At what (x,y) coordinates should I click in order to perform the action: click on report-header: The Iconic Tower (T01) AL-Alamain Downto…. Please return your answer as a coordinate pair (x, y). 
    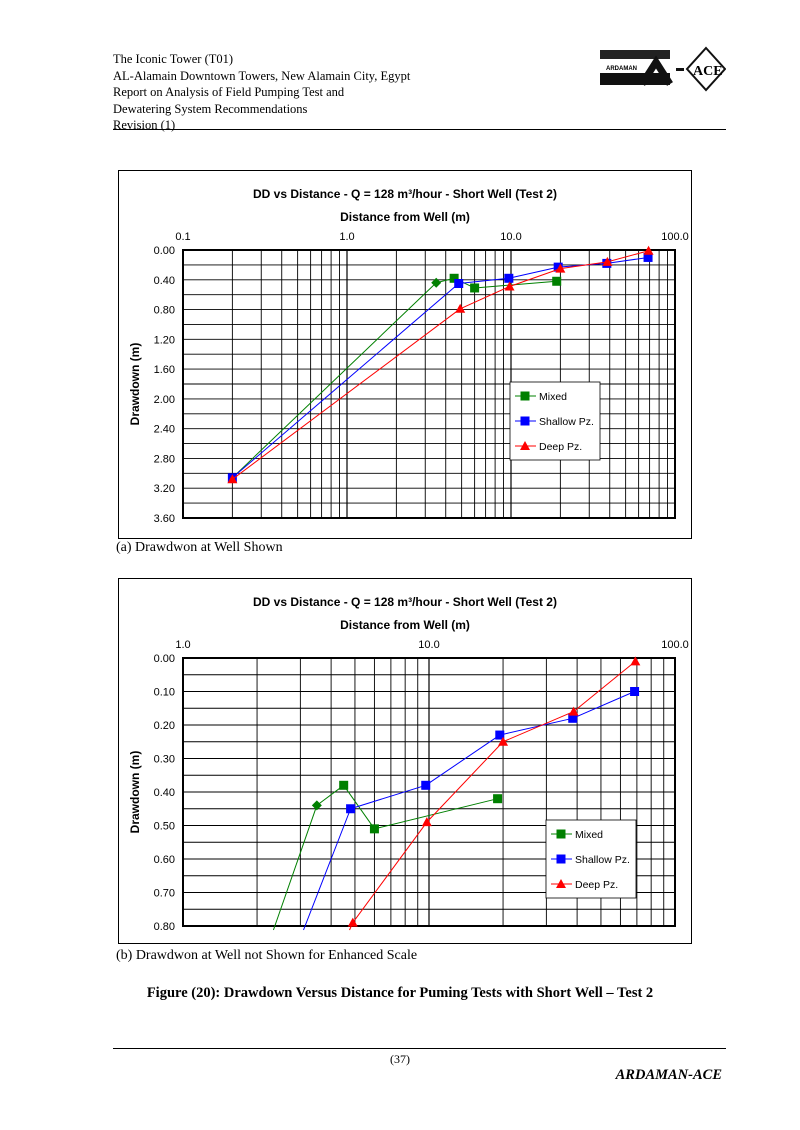
    Looking at the image, I should click on (261, 92).